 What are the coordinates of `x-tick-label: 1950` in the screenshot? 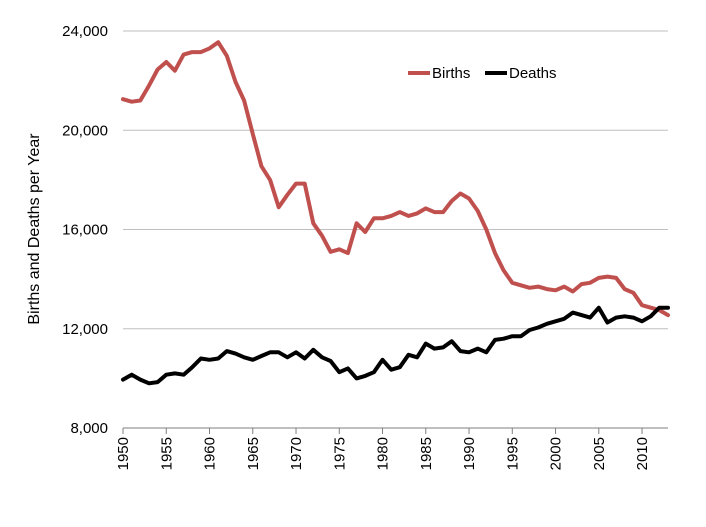 It's located at (123, 453).